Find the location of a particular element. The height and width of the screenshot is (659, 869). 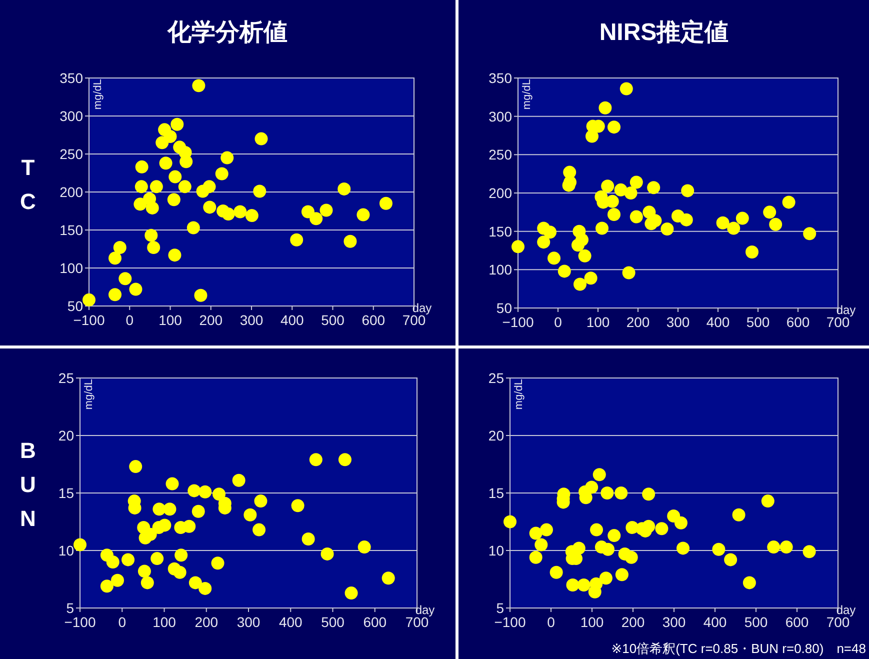

chart-title: 化学分析値 is located at coordinates (227, 32).